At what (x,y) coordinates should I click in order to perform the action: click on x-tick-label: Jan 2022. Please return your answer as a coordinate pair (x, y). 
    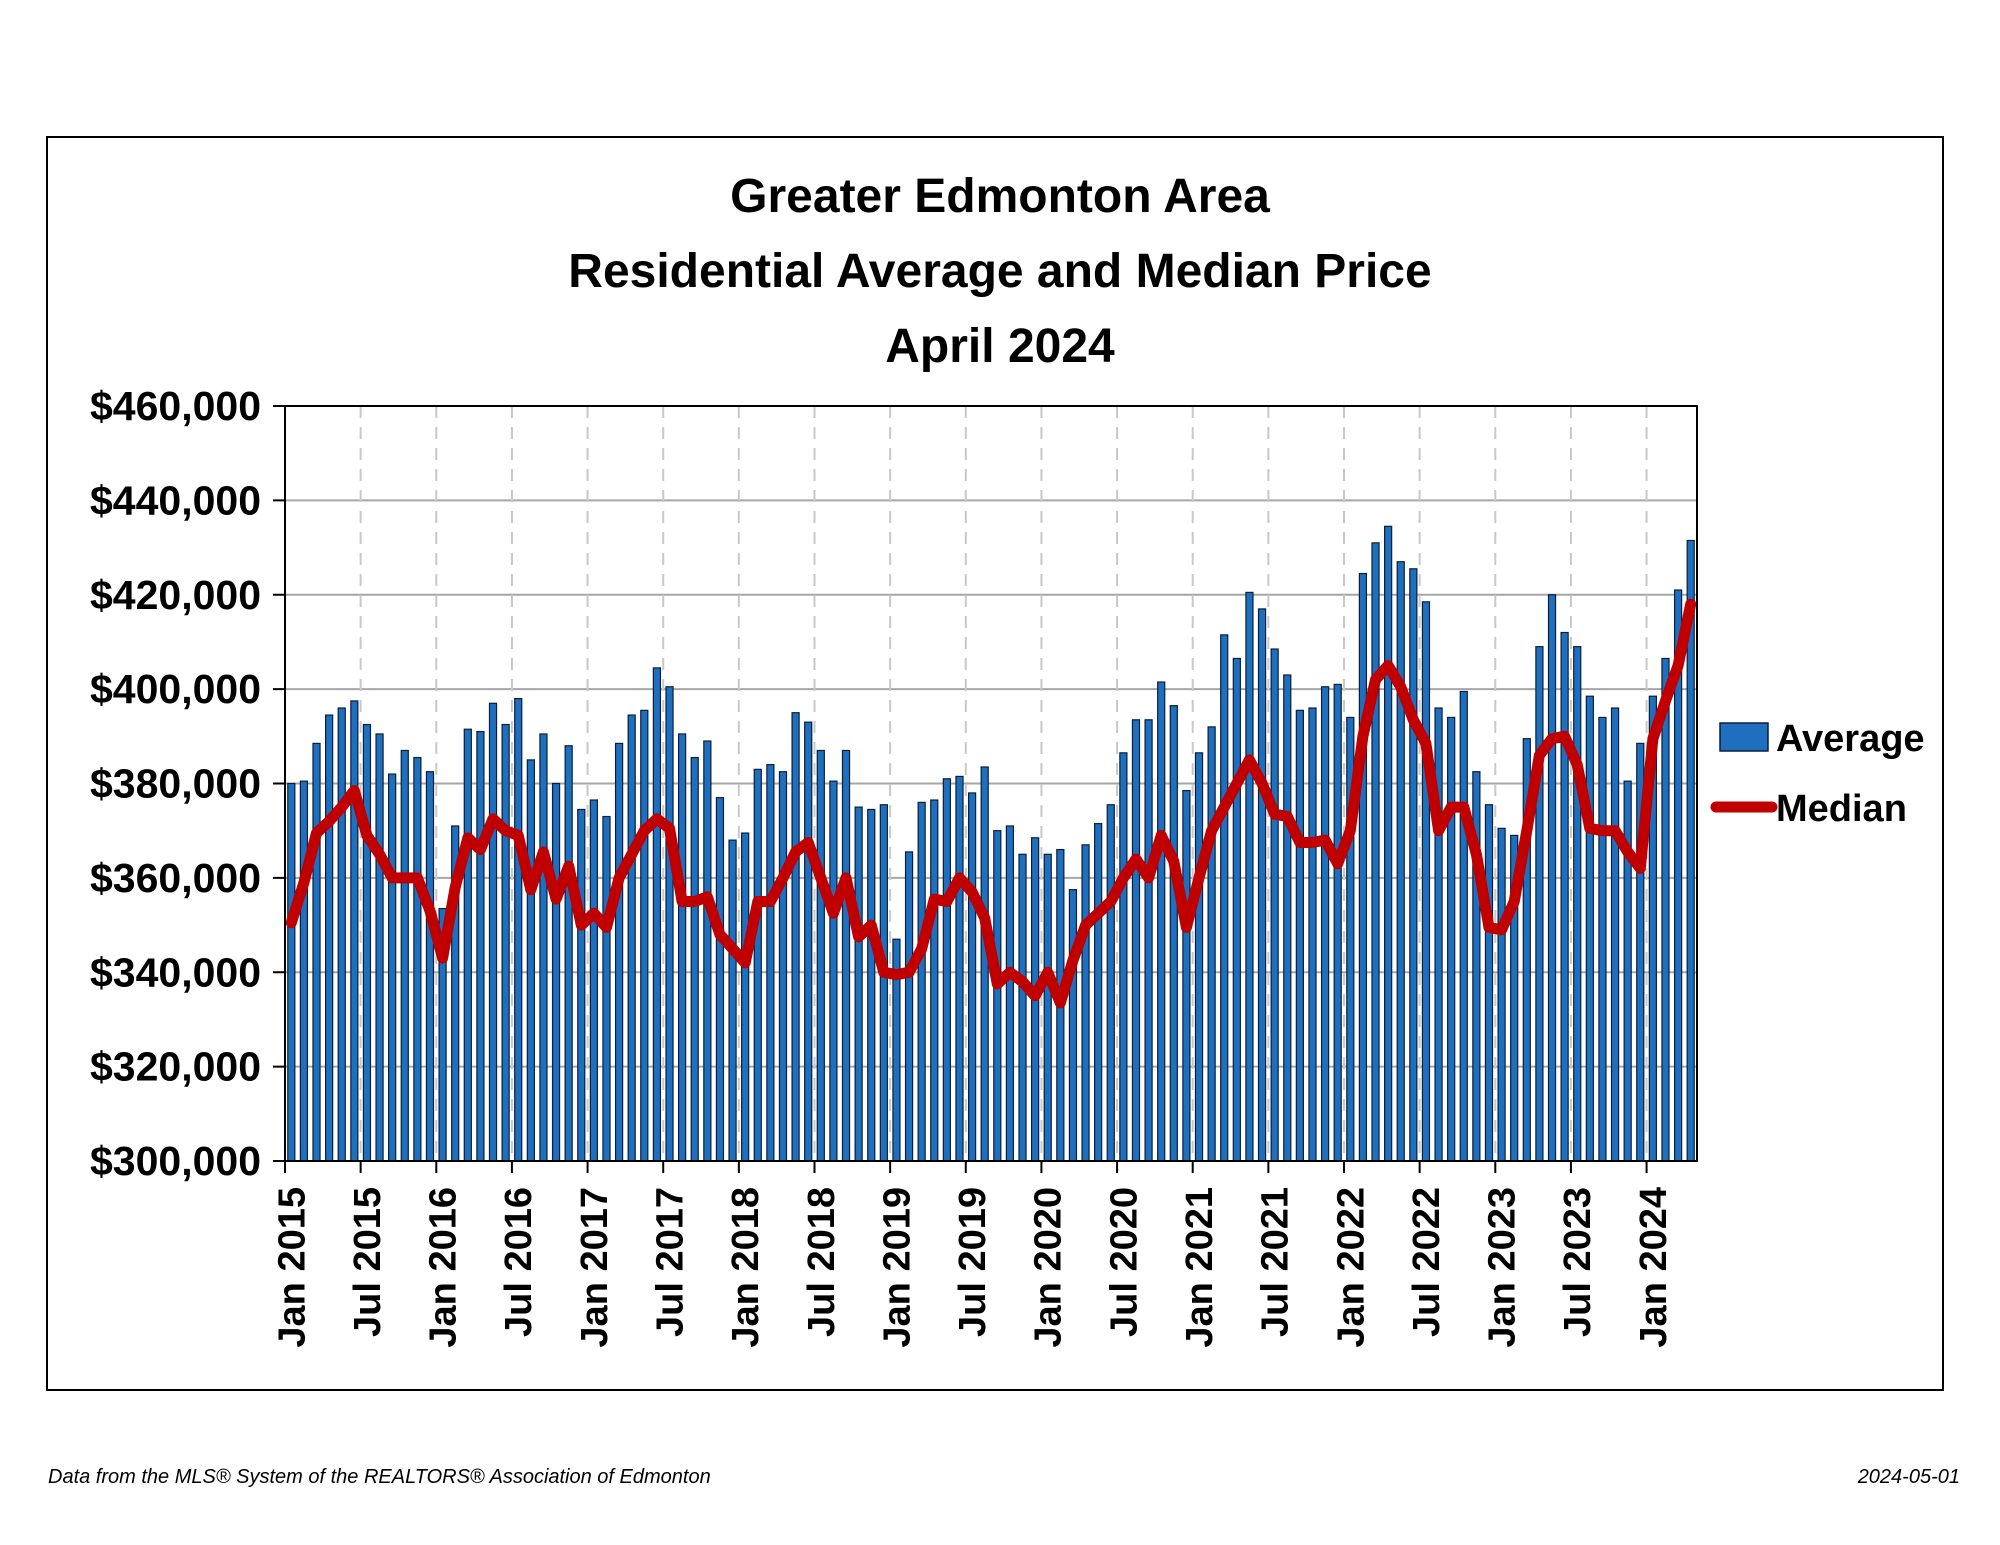
    Looking at the image, I should click on (1351, 1267).